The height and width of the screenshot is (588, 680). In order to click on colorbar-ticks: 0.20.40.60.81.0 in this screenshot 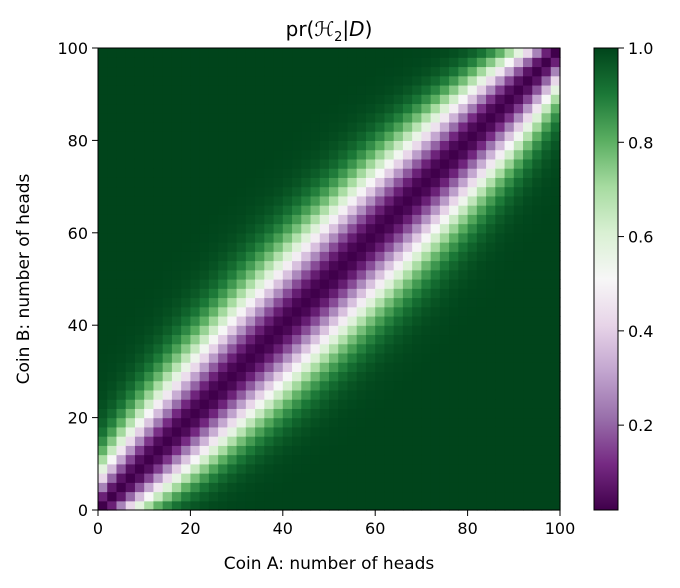, I will do `click(635, 237)`.